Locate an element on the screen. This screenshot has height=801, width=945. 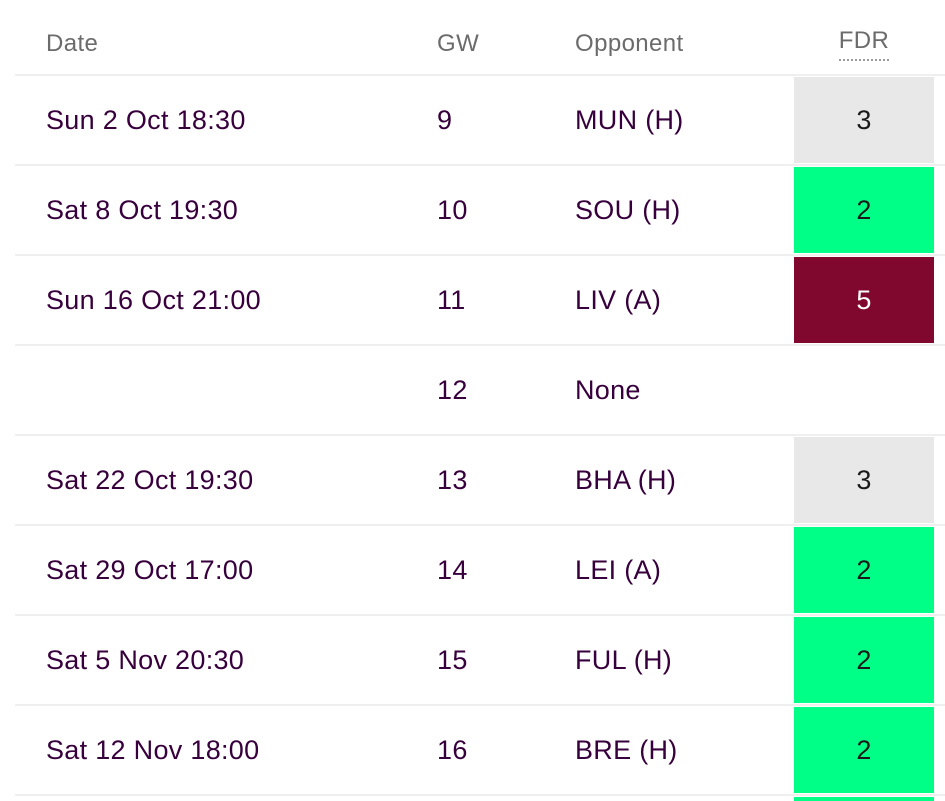
fixture-row: 12 None is located at coordinates (480, 391).